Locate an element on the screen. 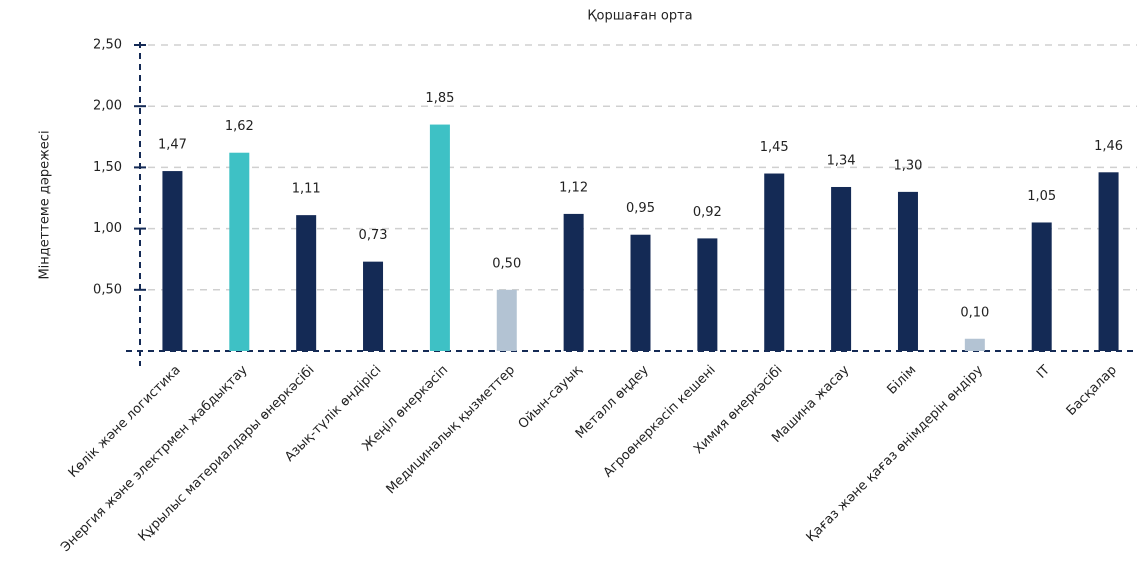 This screenshot has width=1137, height=588. value-label: 1,11 is located at coordinates (306, 189).